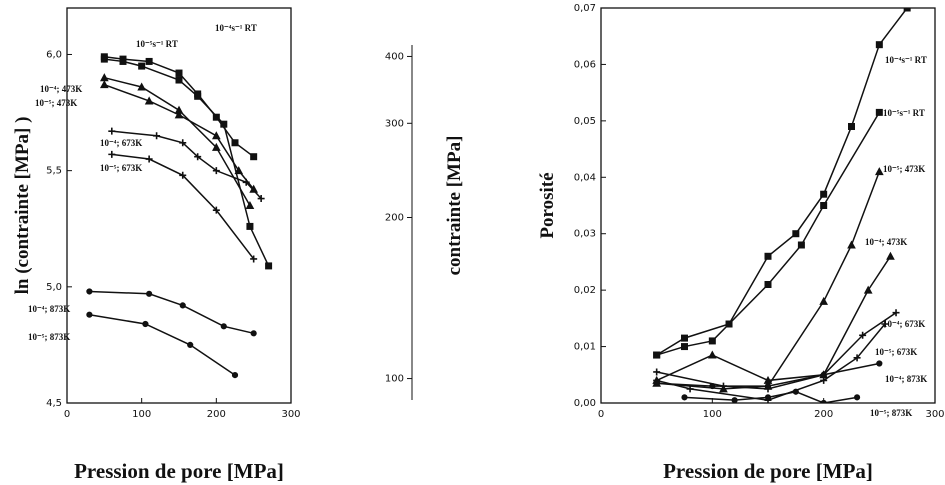 The width and height of the screenshot is (945, 485). What do you see at coordinates (121, 143) in the screenshot?
I see `series-label: 10⁻⁴; 673K` at bounding box center [121, 143].